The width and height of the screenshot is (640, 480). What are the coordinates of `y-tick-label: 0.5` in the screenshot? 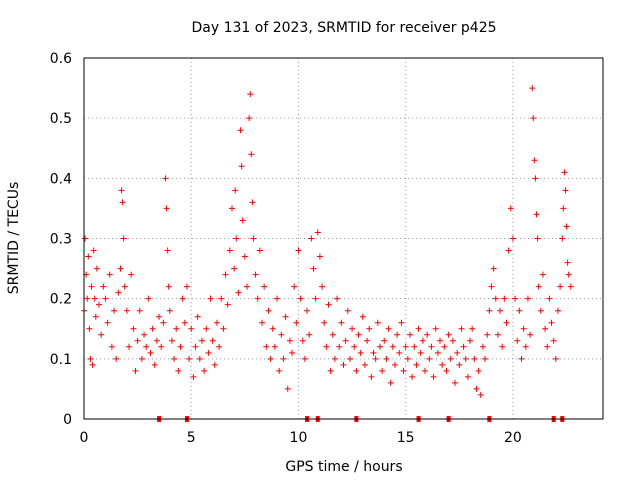 It's located at (61, 119).